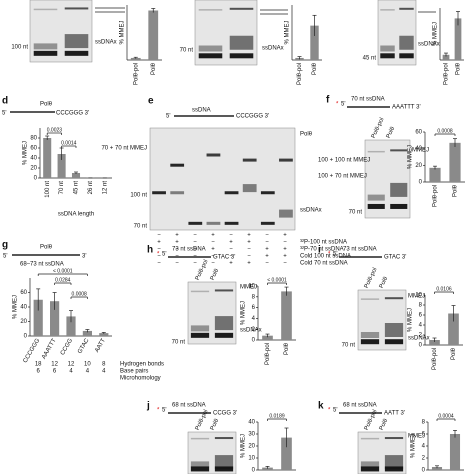 The height and width of the screenshot is (474, 474). What do you see at coordinates (421, 306) in the screenshot?
I see `y-tick-label: 8` at bounding box center [421, 306].